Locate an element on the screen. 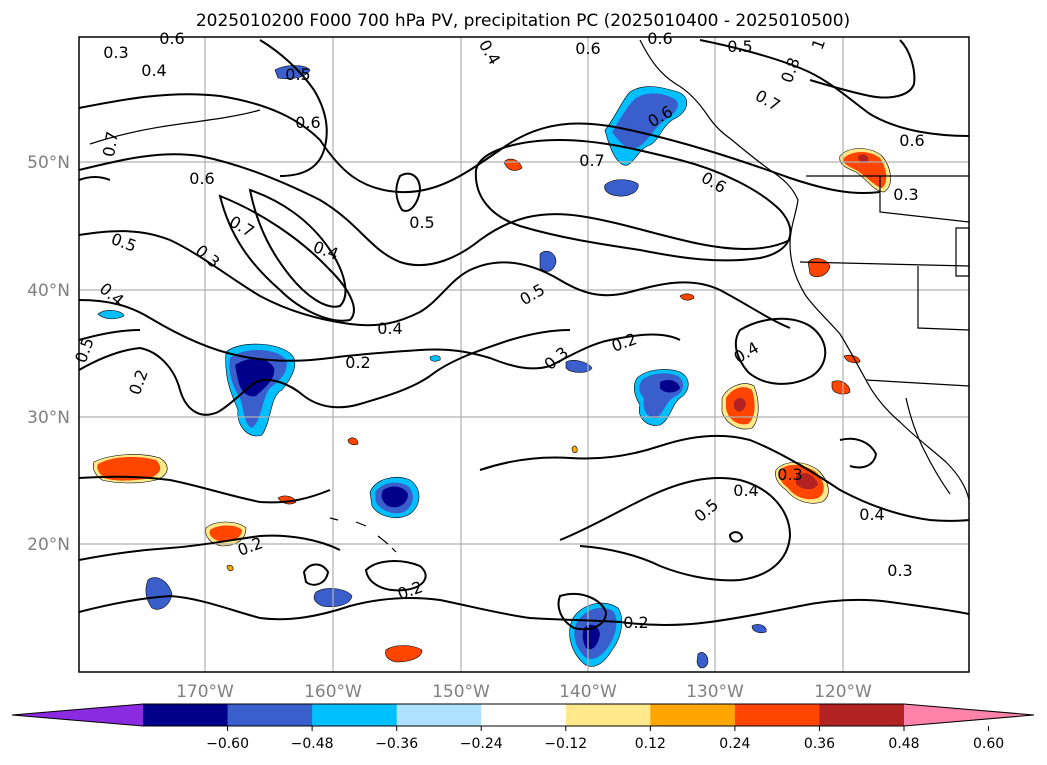 This screenshot has height=765, width=1047. lon-label: 120°W is located at coordinates (843, 692).